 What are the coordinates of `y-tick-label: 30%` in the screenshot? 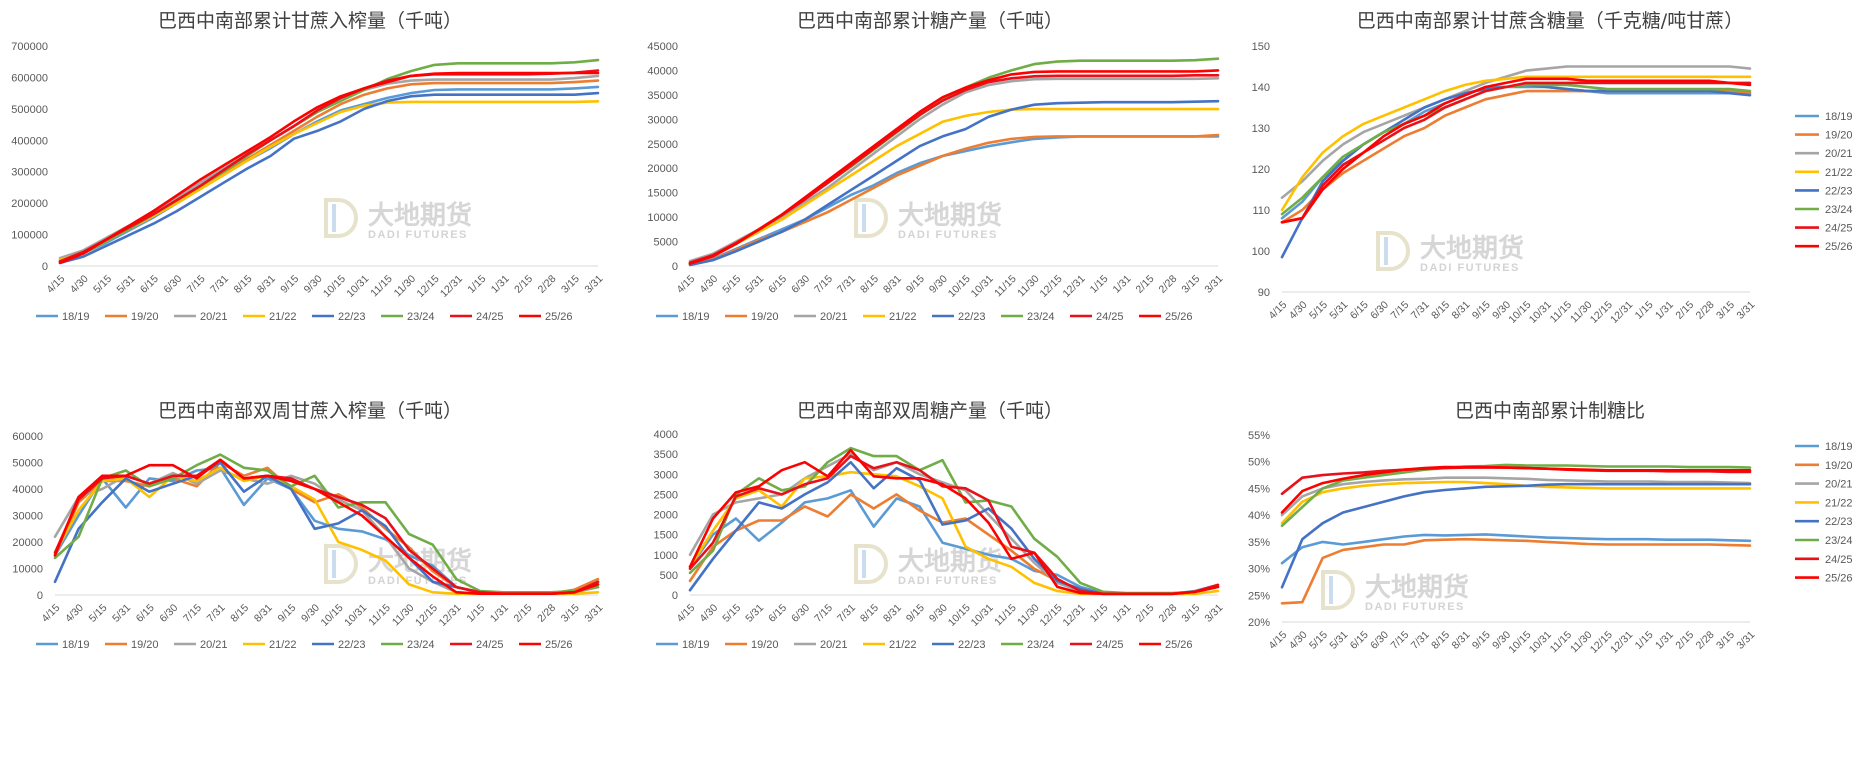 It's located at (1259, 570).